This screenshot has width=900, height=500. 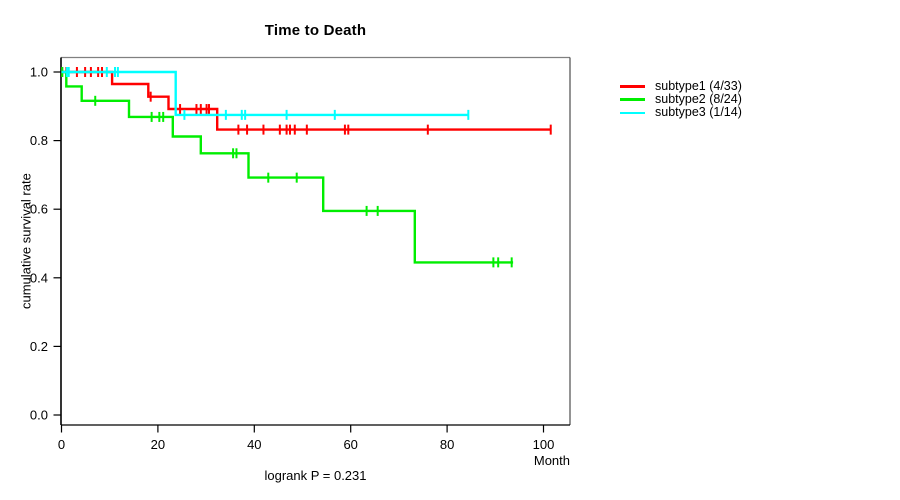 What do you see at coordinates (39, 209) in the screenshot?
I see `y-tick-label: 0.6` at bounding box center [39, 209].